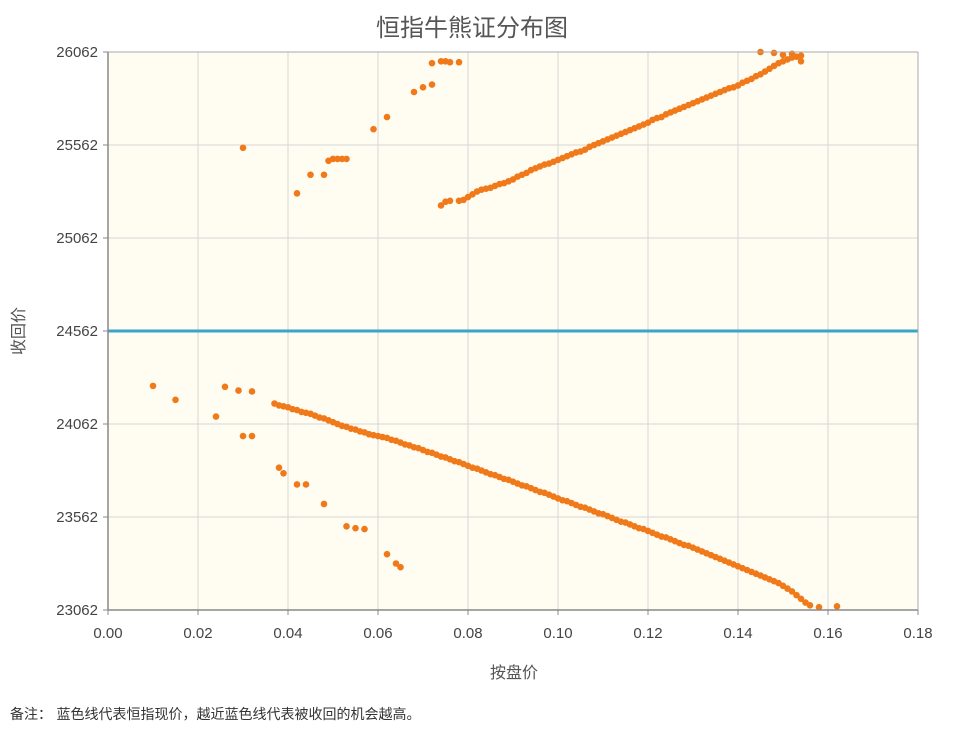 The width and height of the screenshot is (960, 751). Describe the element at coordinates (514, 672) in the screenshot. I see `x-axis-title: 按盘价` at that location.